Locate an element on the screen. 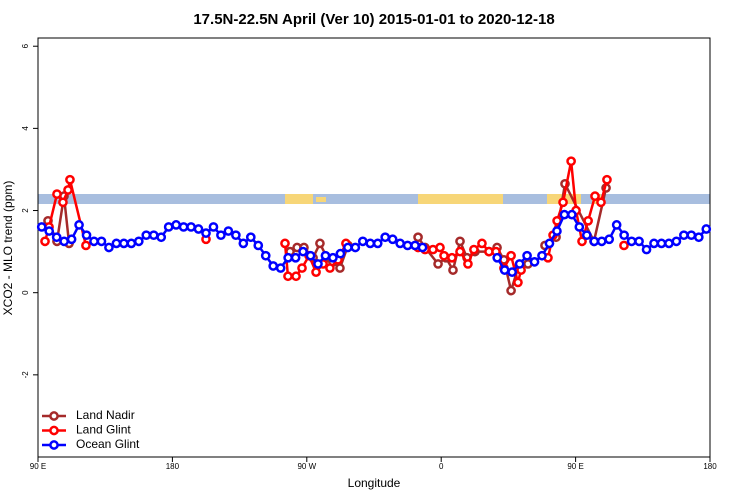 The height and width of the screenshot is (500, 750). ocean-strip is located at coordinates (374, 199).